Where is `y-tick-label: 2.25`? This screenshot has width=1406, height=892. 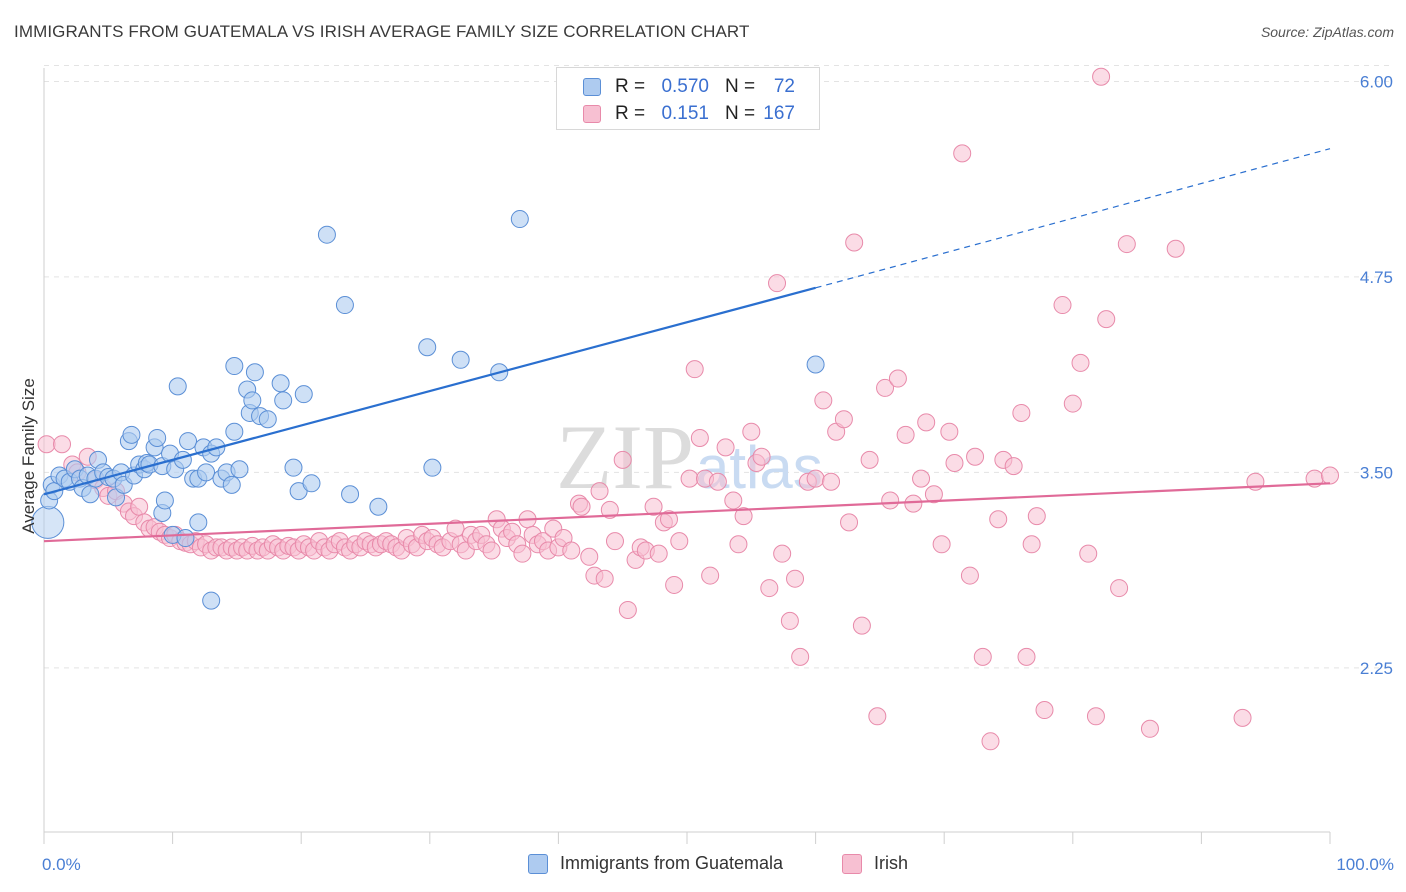
y-tick-label: 2.25 is located at coordinates (1376, 668).